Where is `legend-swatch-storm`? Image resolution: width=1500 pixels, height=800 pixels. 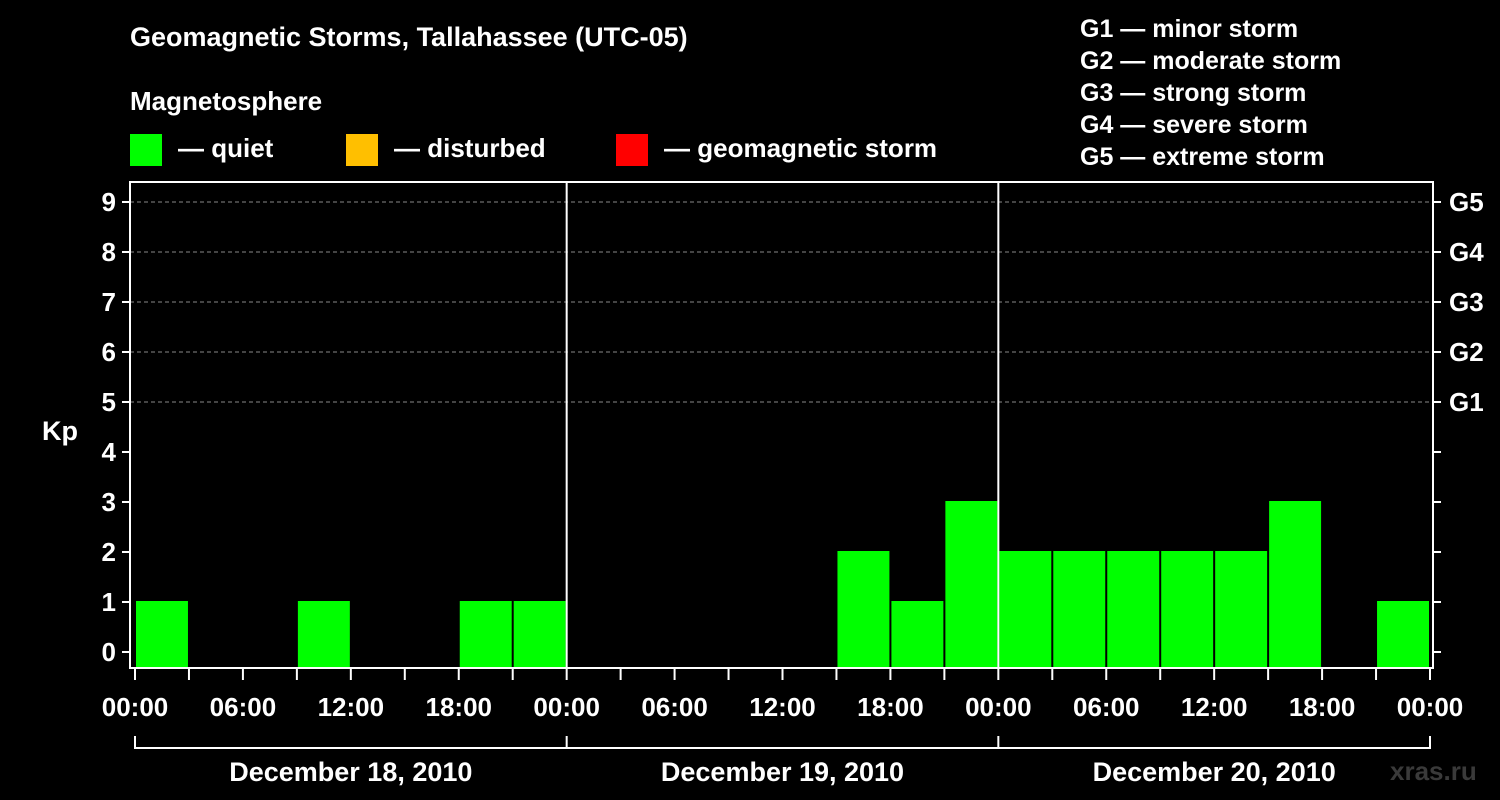
legend-swatch-storm is located at coordinates (632, 150).